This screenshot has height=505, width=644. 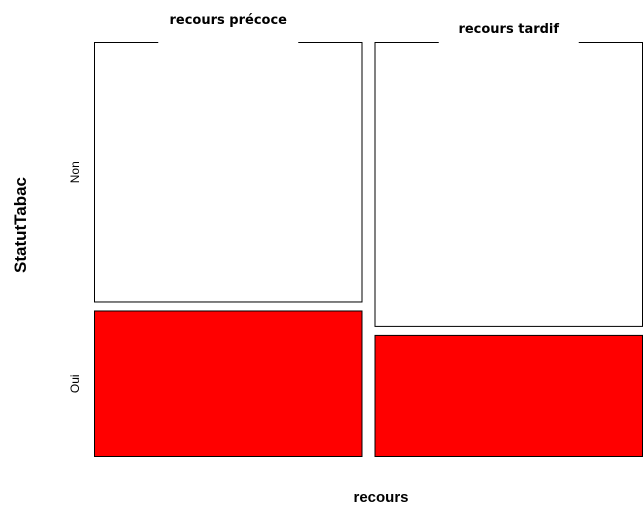 What do you see at coordinates (508, 29) in the screenshot?
I see `column-label-recours-tardif: recours tardif` at bounding box center [508, 29].